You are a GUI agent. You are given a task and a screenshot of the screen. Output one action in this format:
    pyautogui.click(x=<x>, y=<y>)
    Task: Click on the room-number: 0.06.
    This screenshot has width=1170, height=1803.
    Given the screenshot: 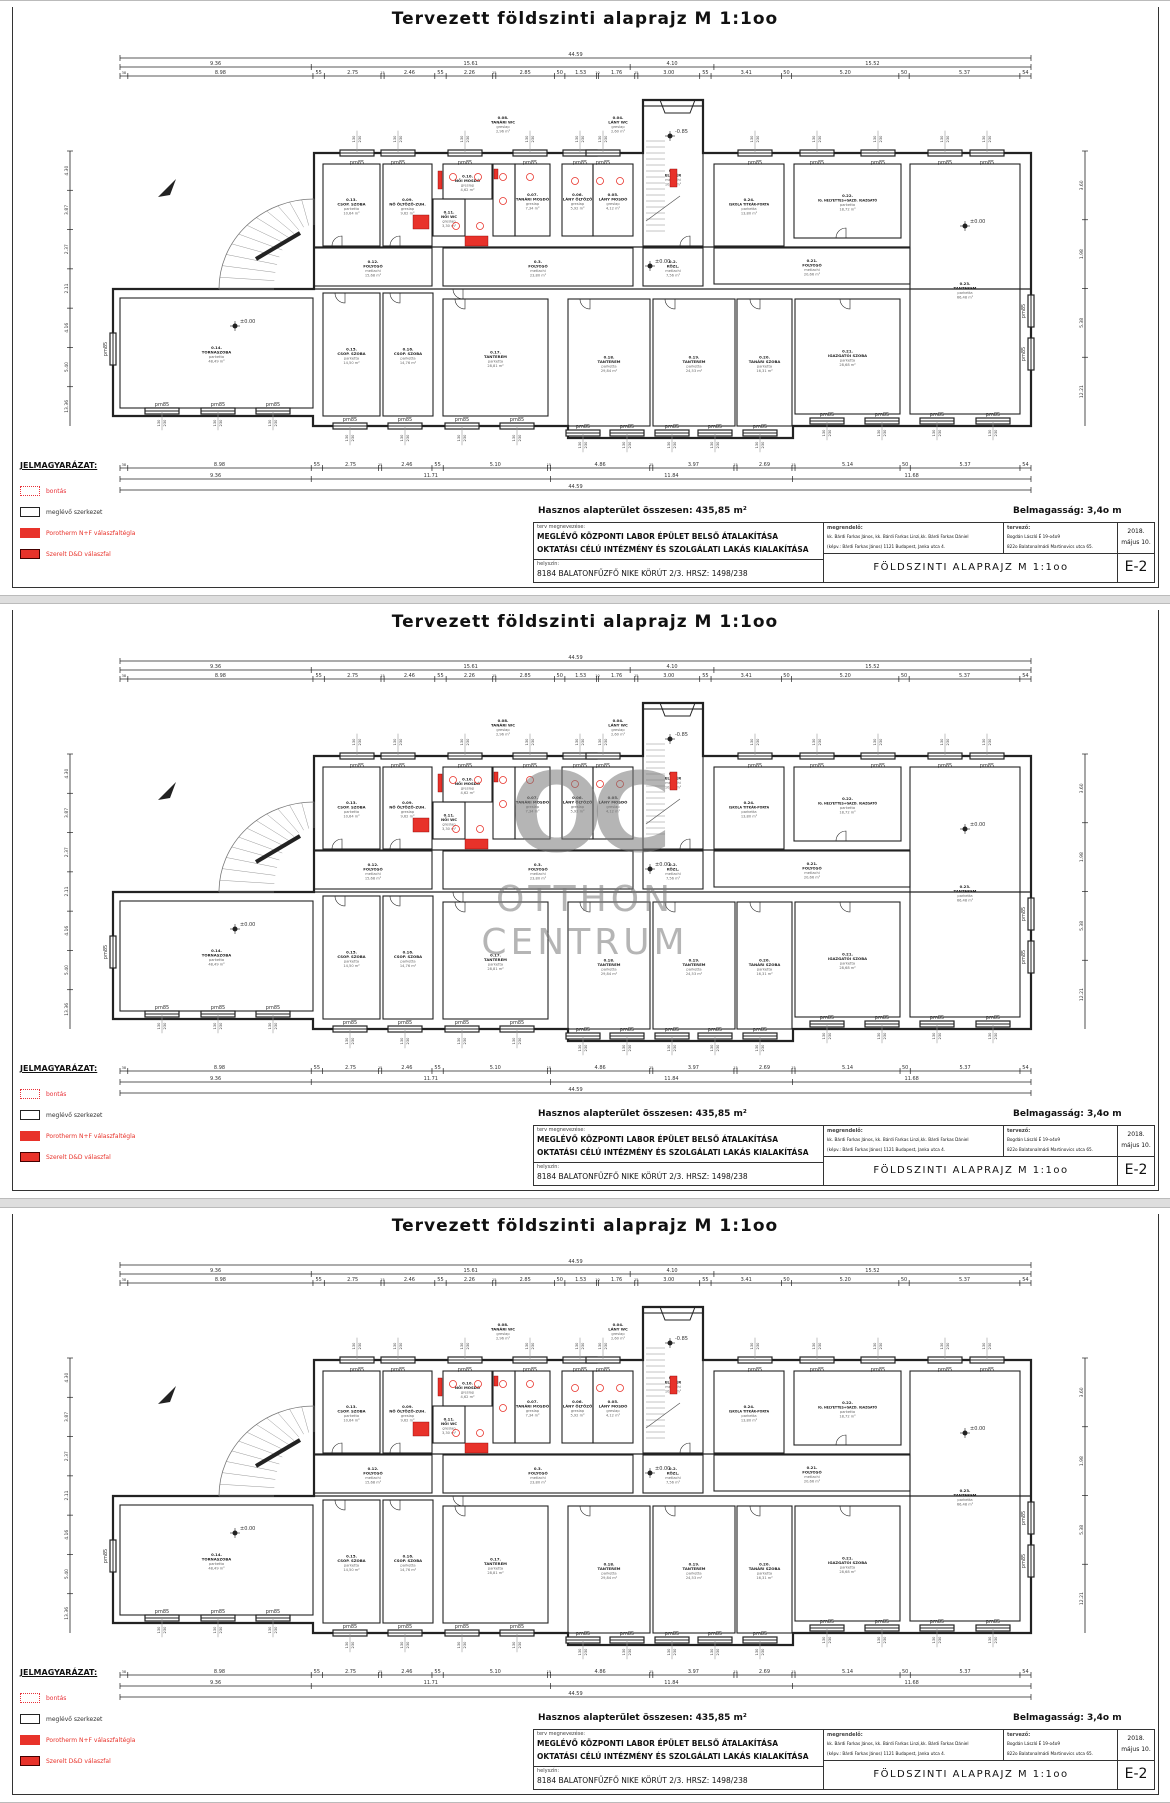 What is the action you would take?
    pyautogui.click(x=577, y=1401)
    